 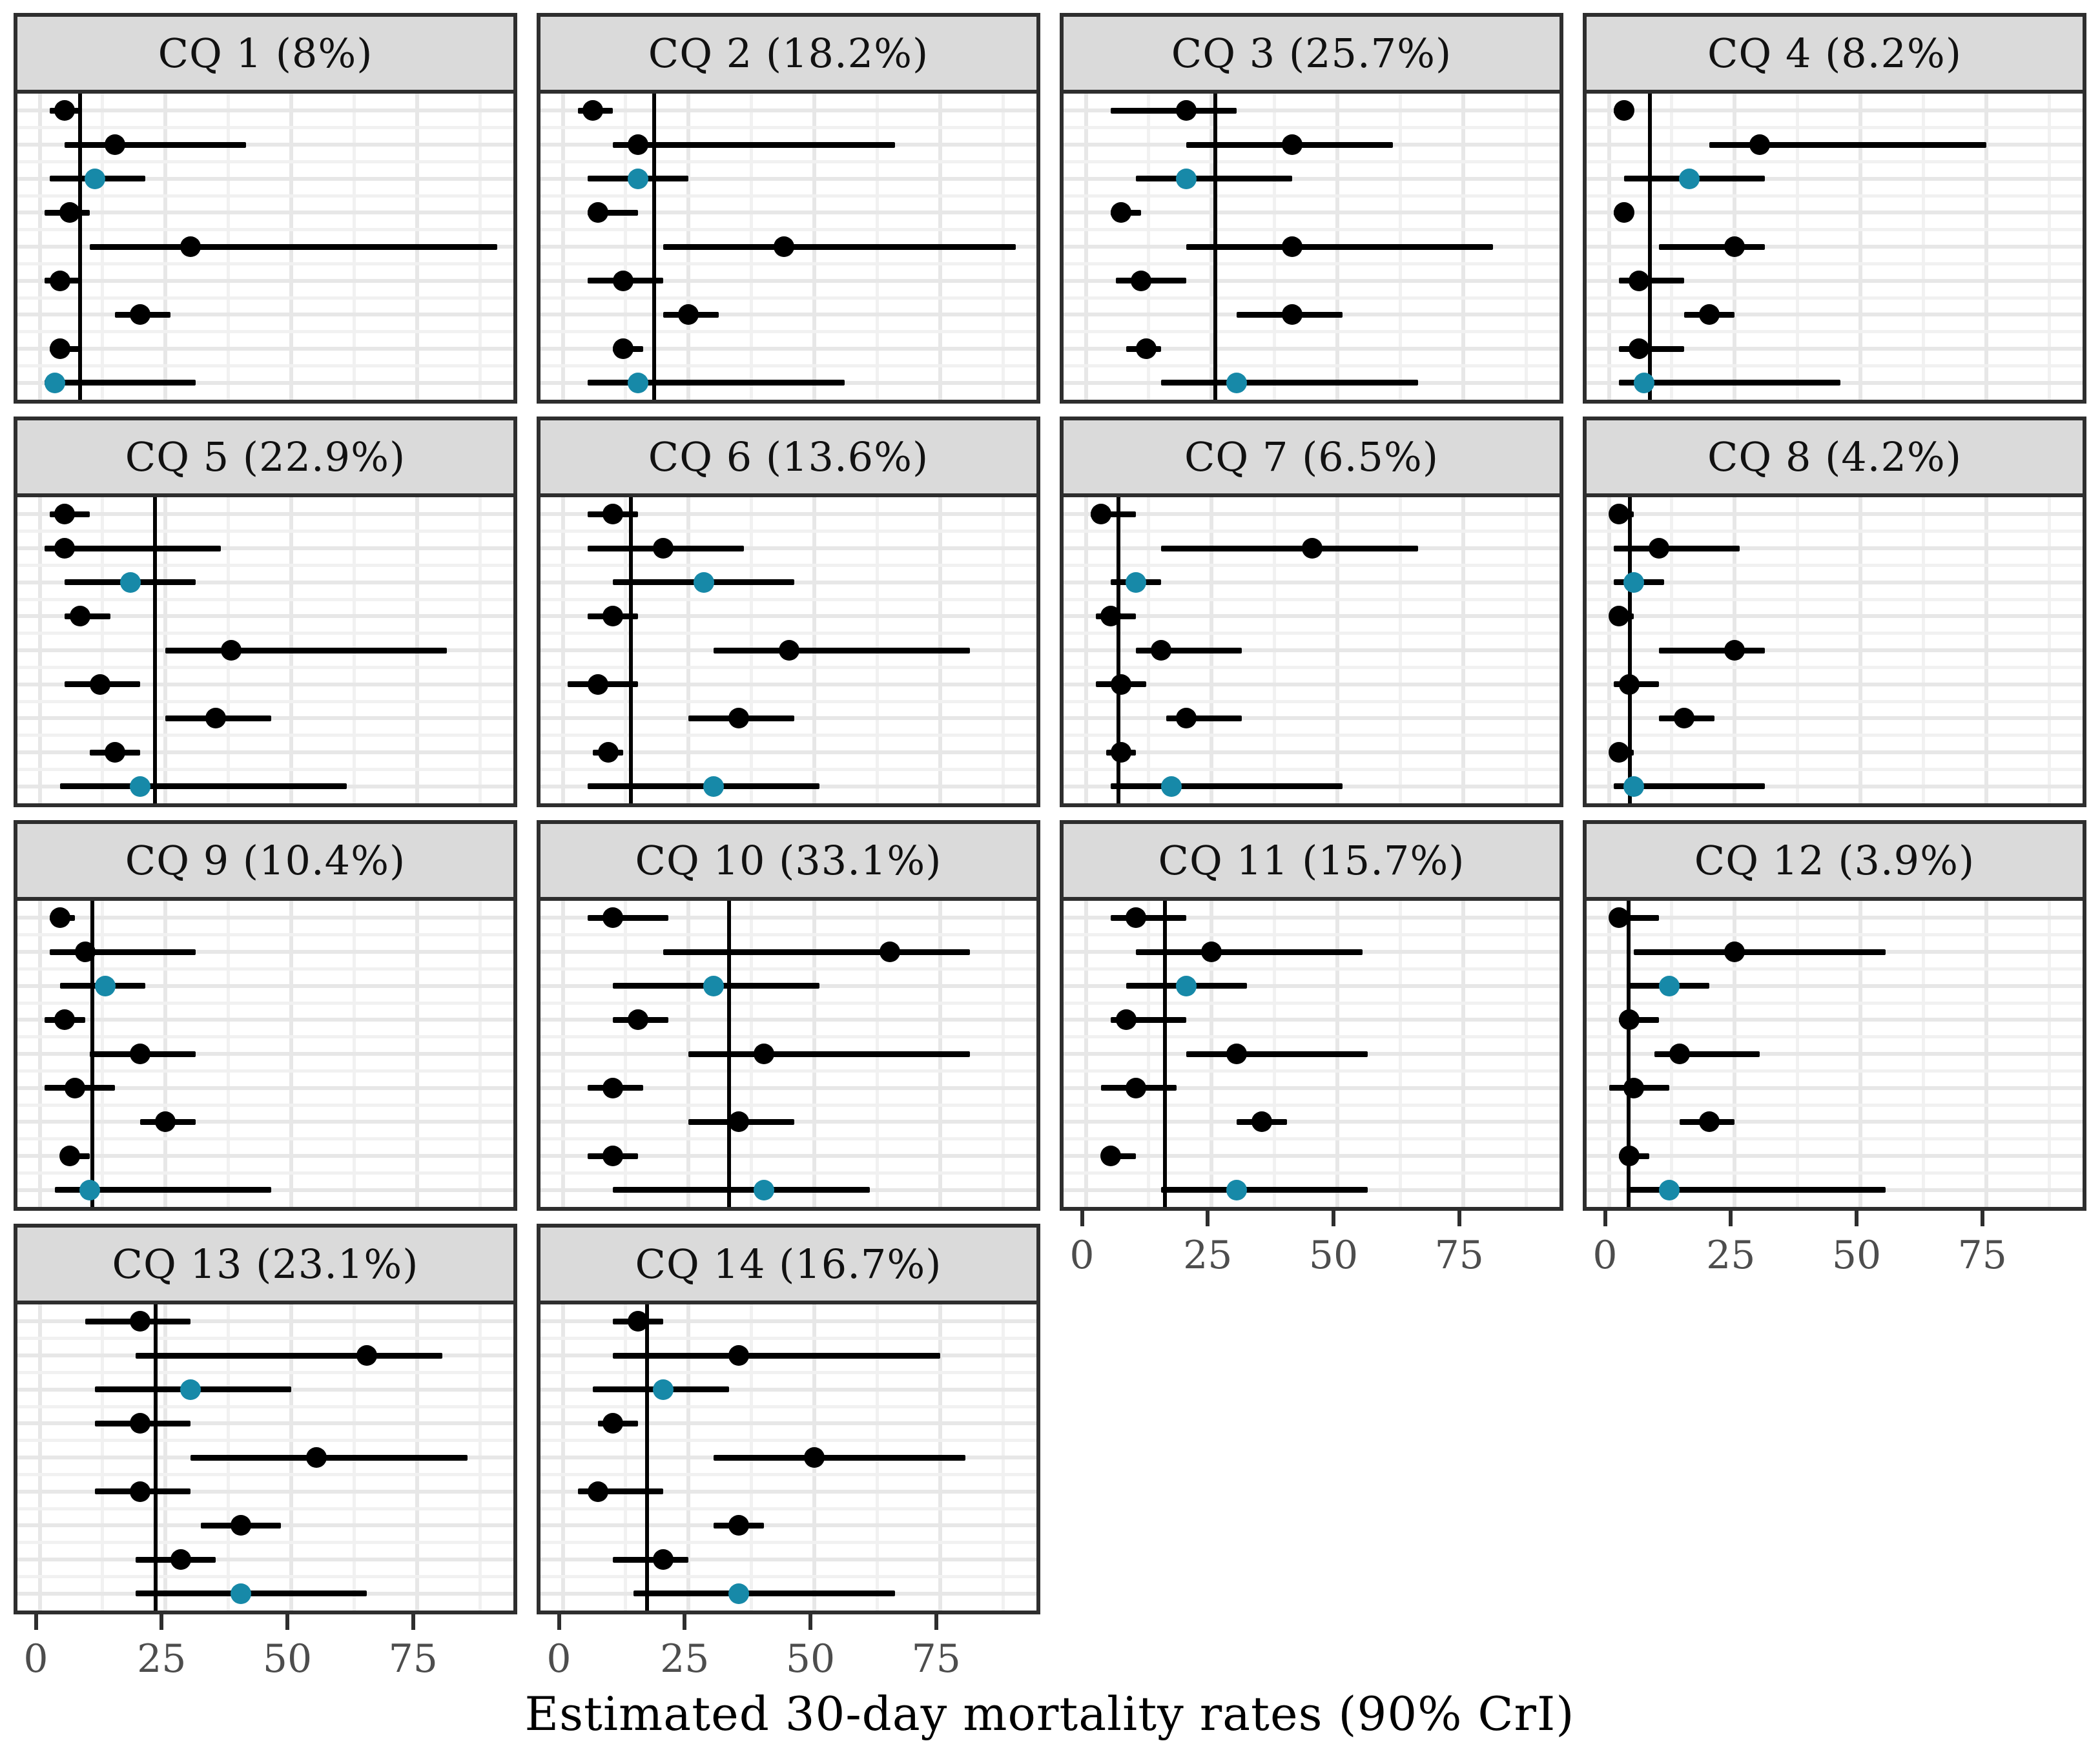 What do you see at coordinates (788, 860) in the screenshot?
I see `panel-header: CQ 10 (33.1%)` at bounding box center [788, 860].